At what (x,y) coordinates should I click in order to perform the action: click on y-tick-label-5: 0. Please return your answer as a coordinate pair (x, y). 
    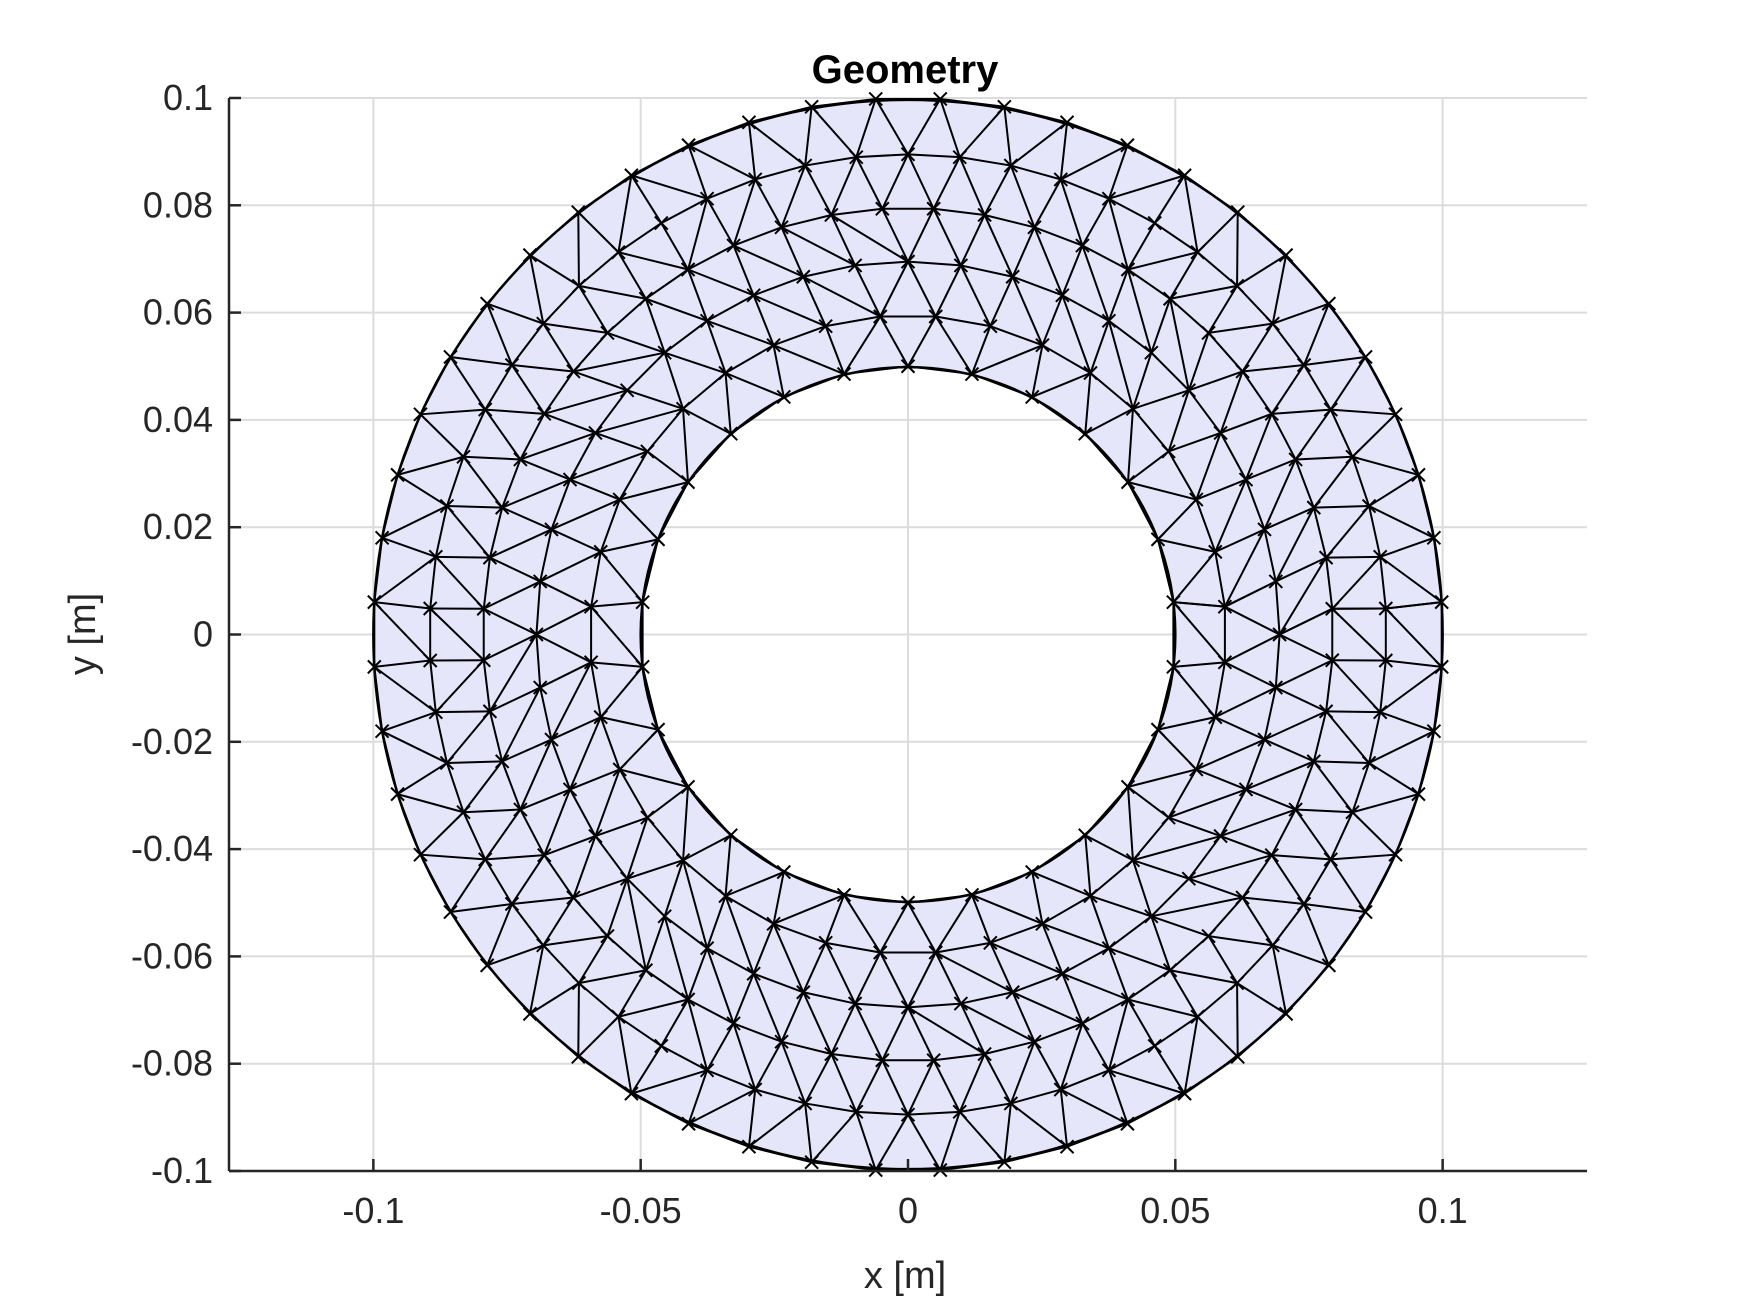
    Looking at the image, I should click on (203, 634).